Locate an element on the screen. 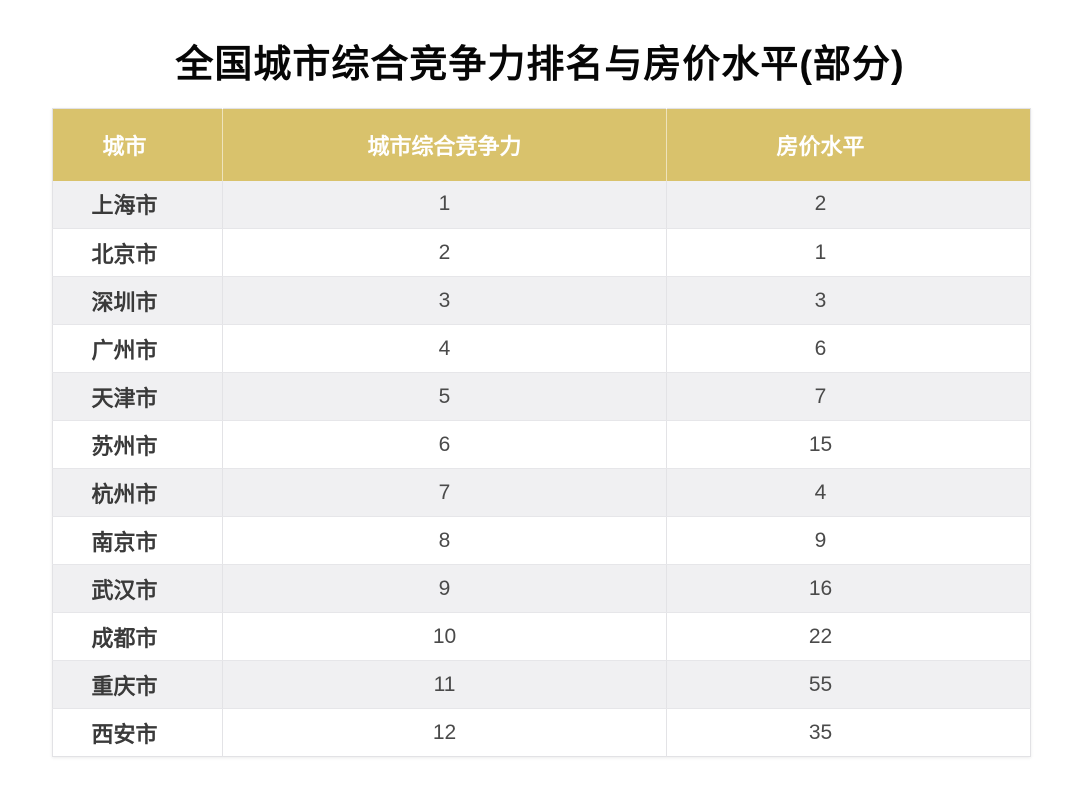 The height and width of the screenshot is (798, 1080). housing-price-cell: 55 is located at coordinates (848, 684).